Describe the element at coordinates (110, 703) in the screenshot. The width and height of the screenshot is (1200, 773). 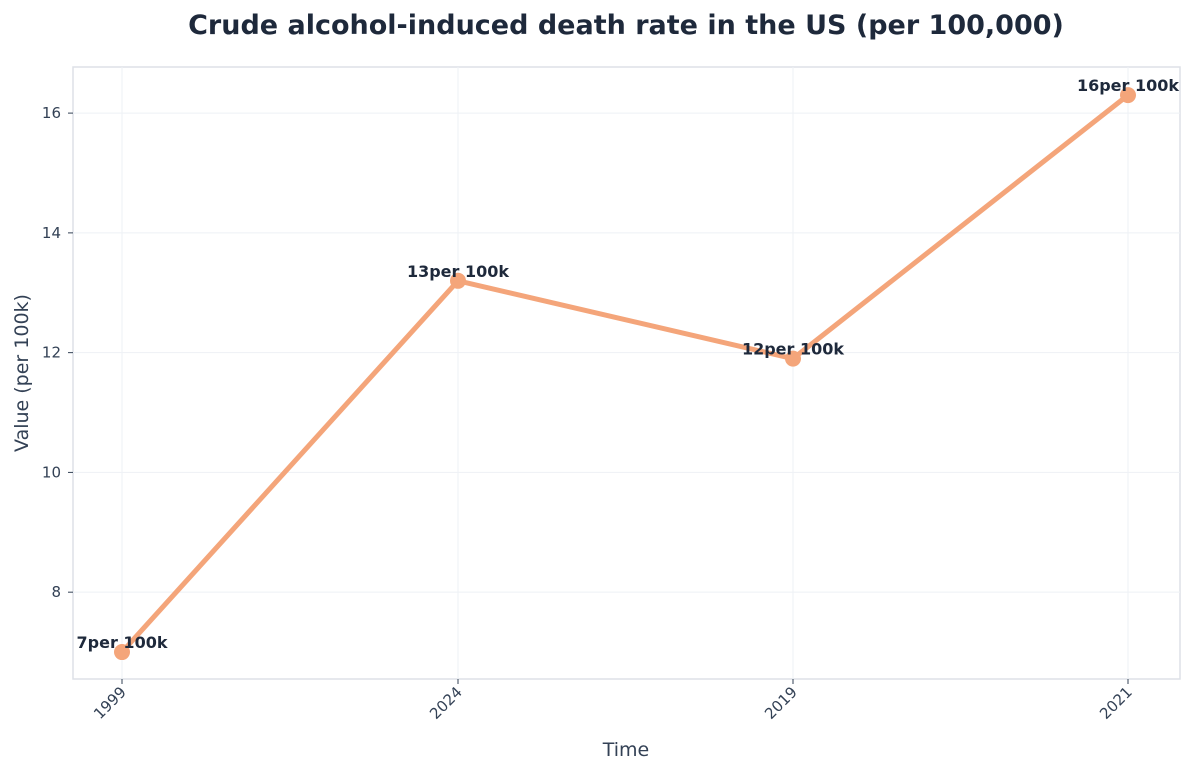
I see `x-tick-label: 1999` at that location.